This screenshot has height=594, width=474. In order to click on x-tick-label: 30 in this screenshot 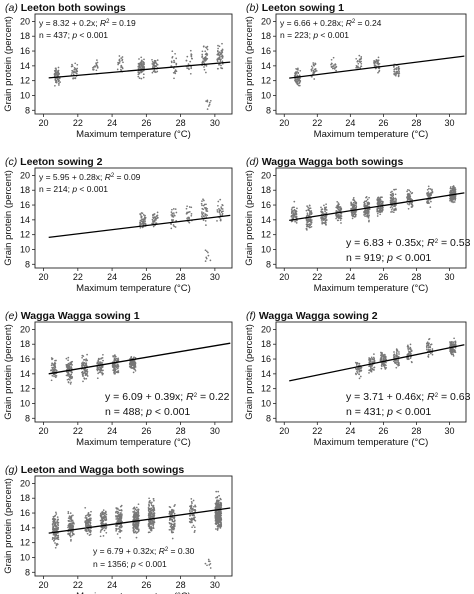, I will do `click(215, 277)`.